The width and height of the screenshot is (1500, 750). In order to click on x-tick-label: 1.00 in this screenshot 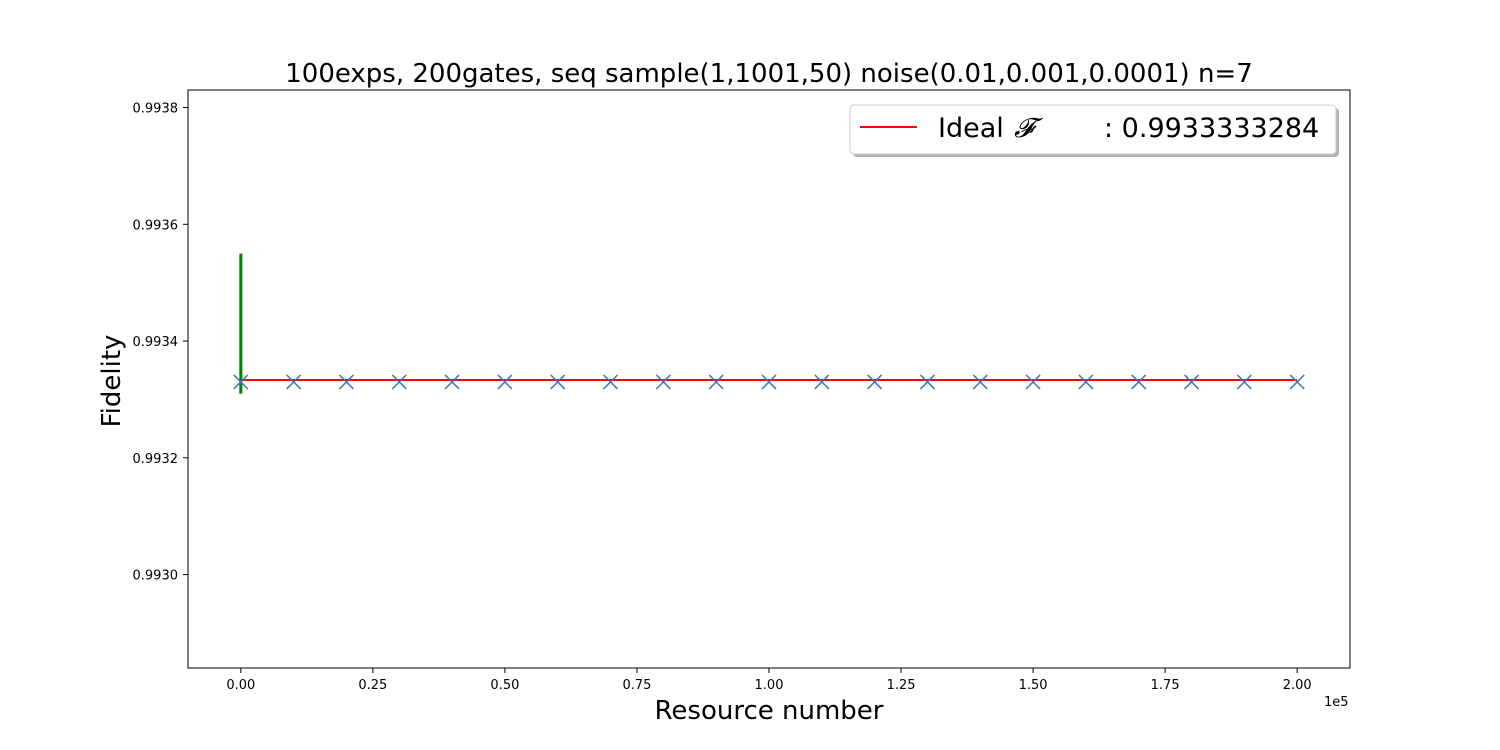, I will do `click(769, 685)`.